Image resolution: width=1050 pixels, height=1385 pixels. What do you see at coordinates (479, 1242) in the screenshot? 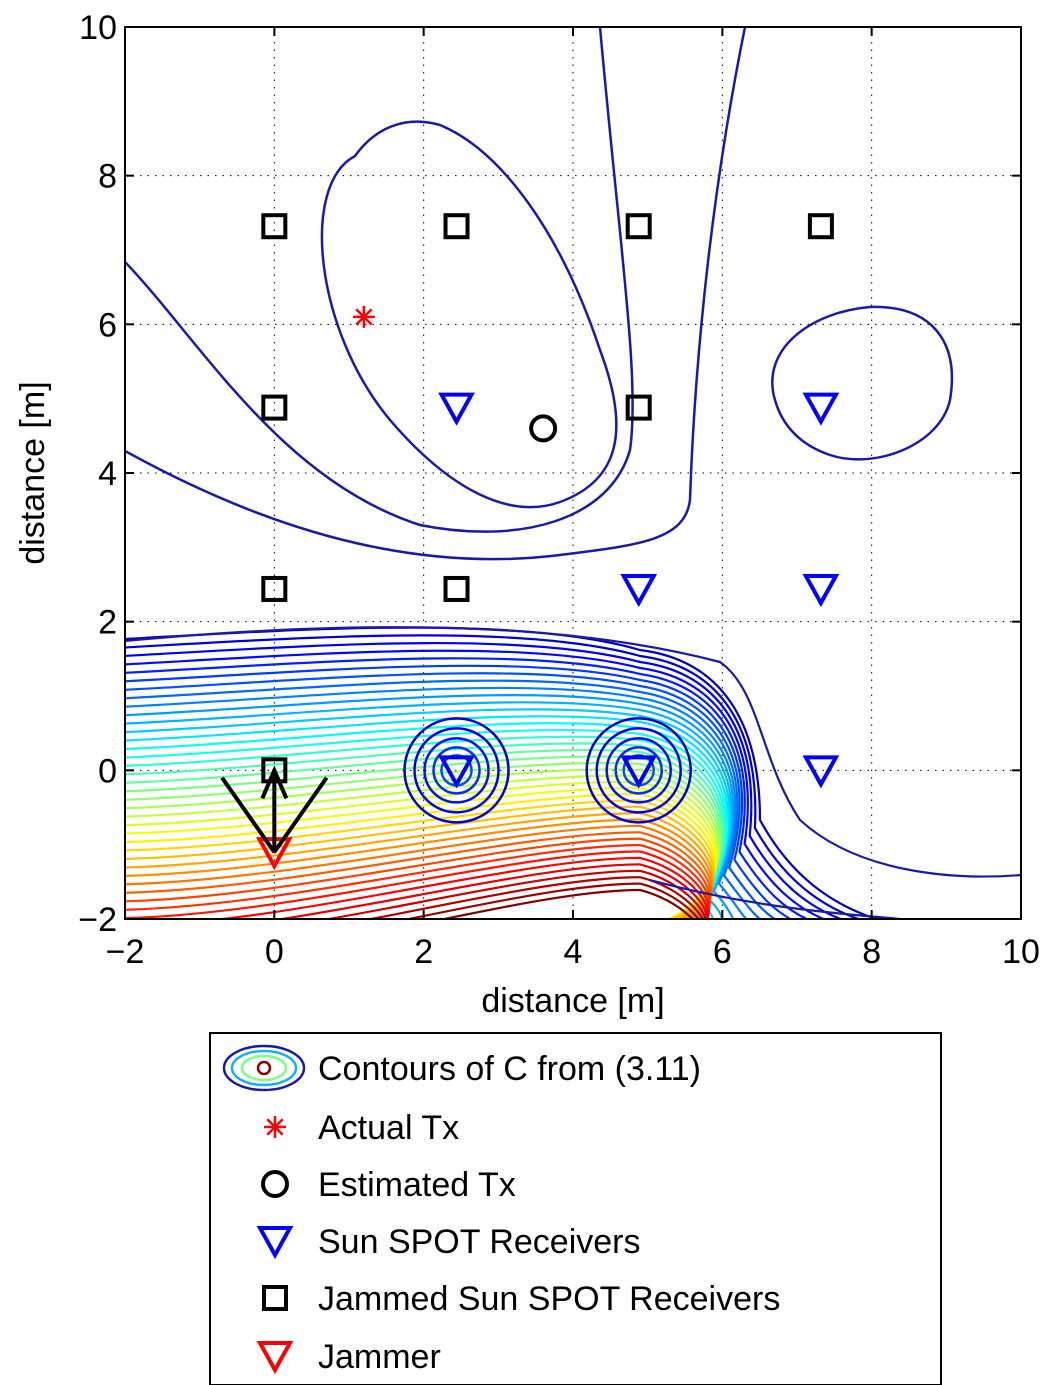
I see `legend-entry-label: Sun SPOT Receivers` at bounding box center [479, 1242].